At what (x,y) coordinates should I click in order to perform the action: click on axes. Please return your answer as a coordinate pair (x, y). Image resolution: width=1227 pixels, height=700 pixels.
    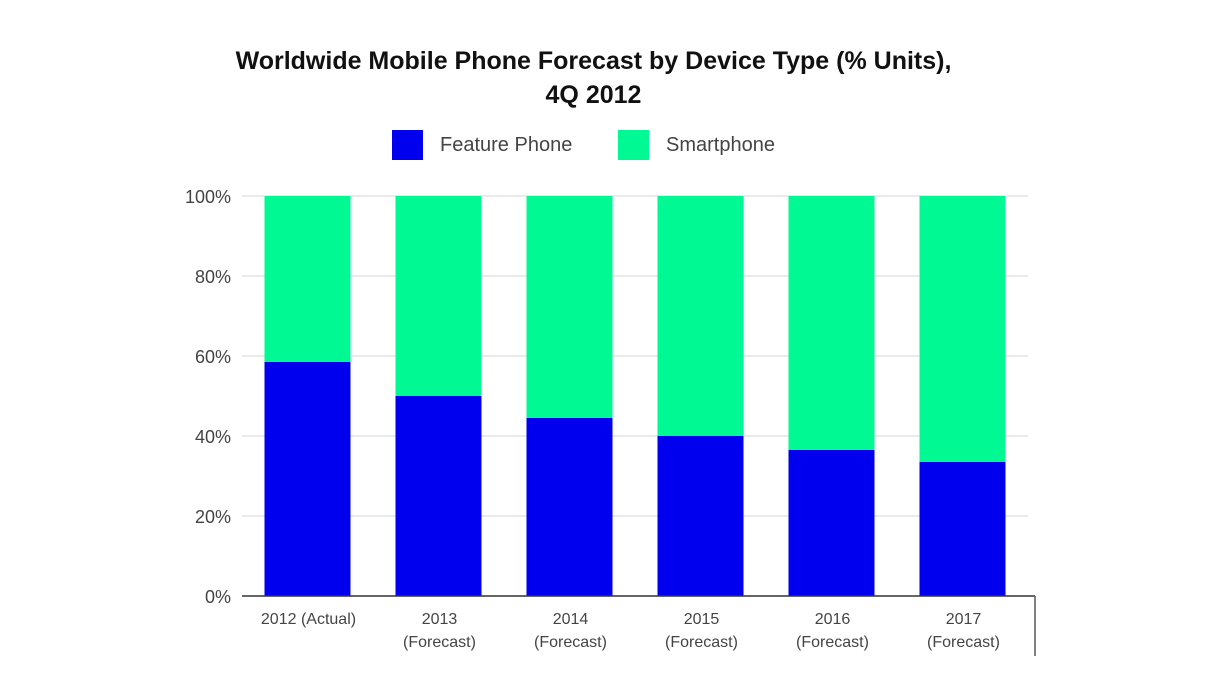
    Looking at the image, I should click on (639, 625).